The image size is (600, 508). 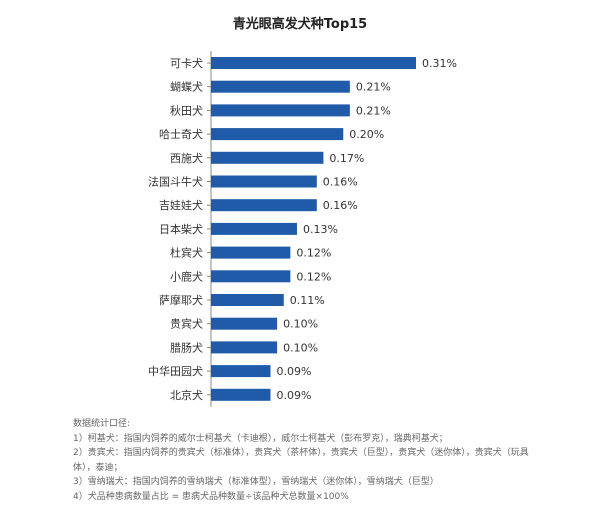 What do you see at coordinates (186, 276) in the screenshot?
I see `category-label: 小鹿犬` at bounding box center [186, 276].